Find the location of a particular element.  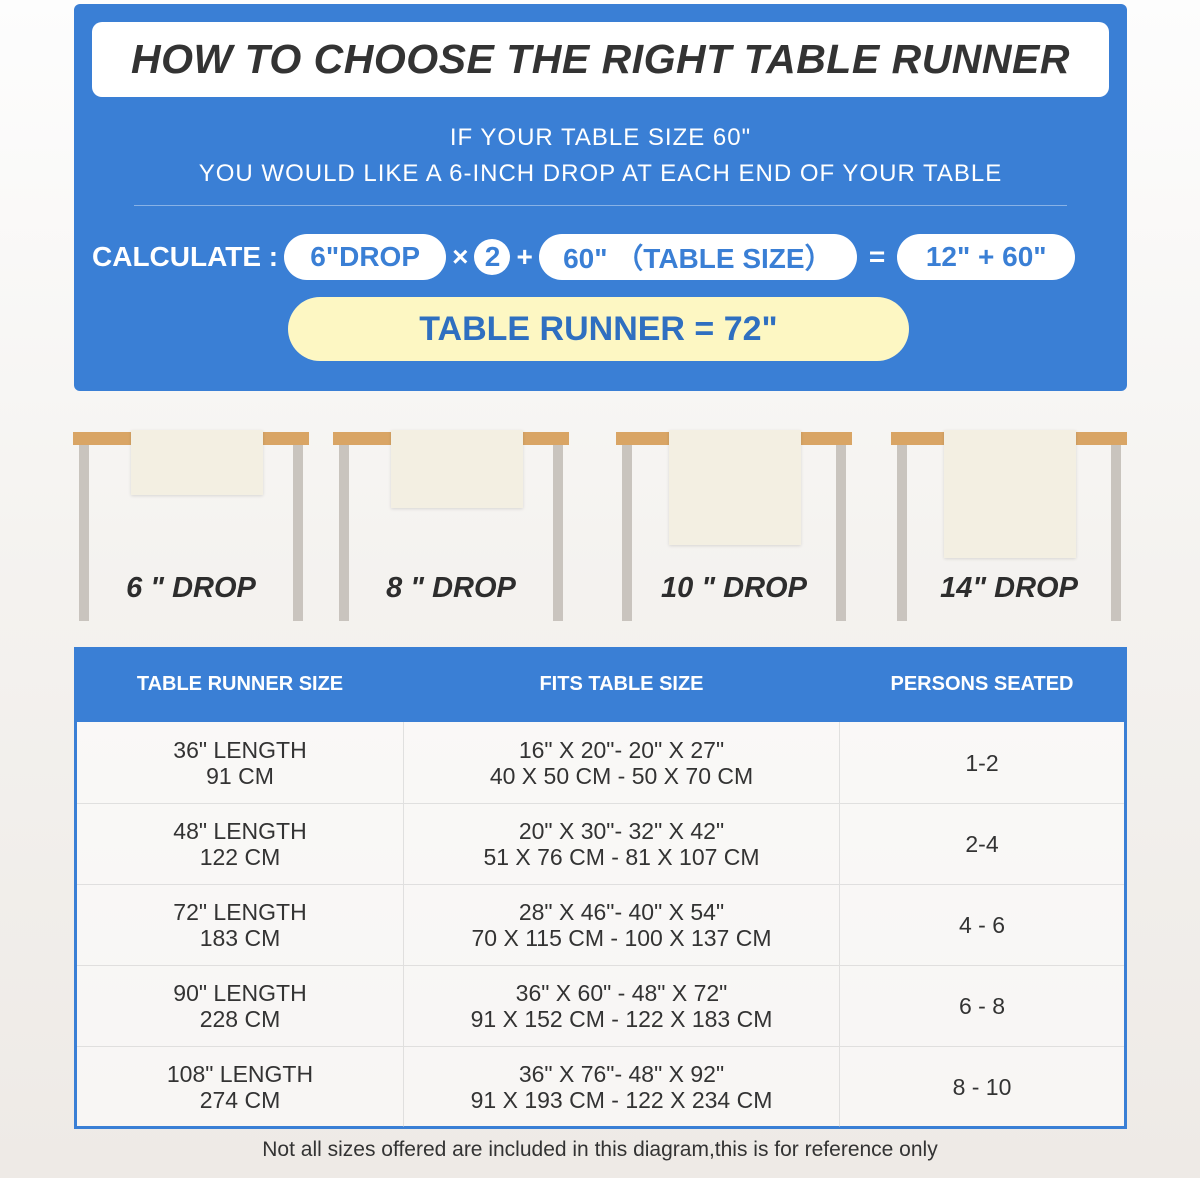

runner-size-cell: 36" LENGTH 91 CM is located at coordinates (240, 762).